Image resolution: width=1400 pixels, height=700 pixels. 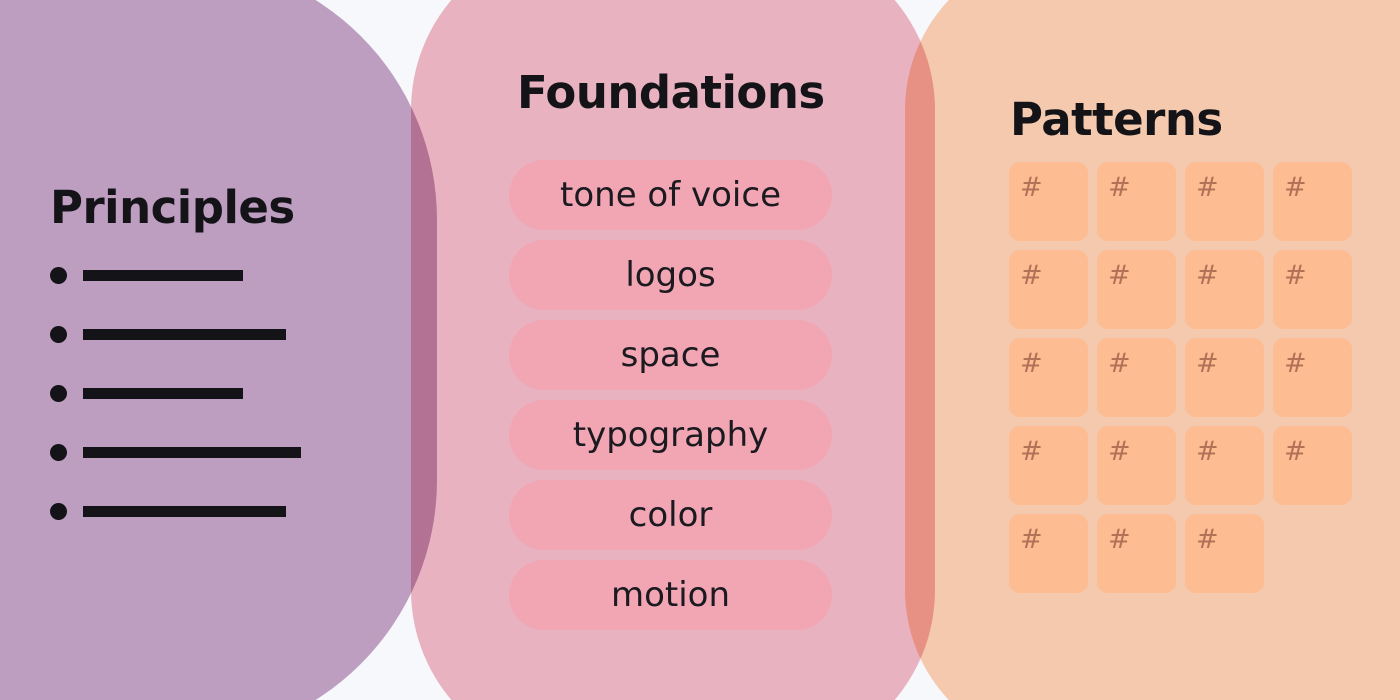 What do you see at coordinates (671, 92) in the screenshot?
I see `foundations-title: Foundations` at bounding box center [671, 92].